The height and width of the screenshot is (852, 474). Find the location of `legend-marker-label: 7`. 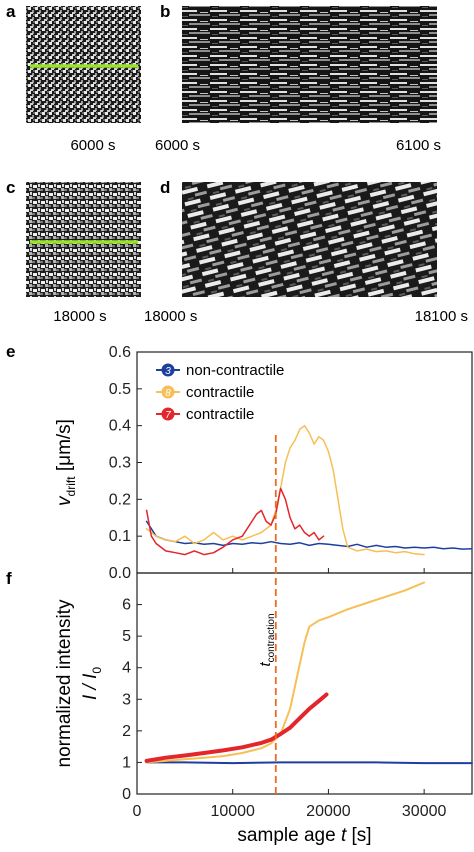

legend-marker-label: 7 is located at coordinates (168, 415).